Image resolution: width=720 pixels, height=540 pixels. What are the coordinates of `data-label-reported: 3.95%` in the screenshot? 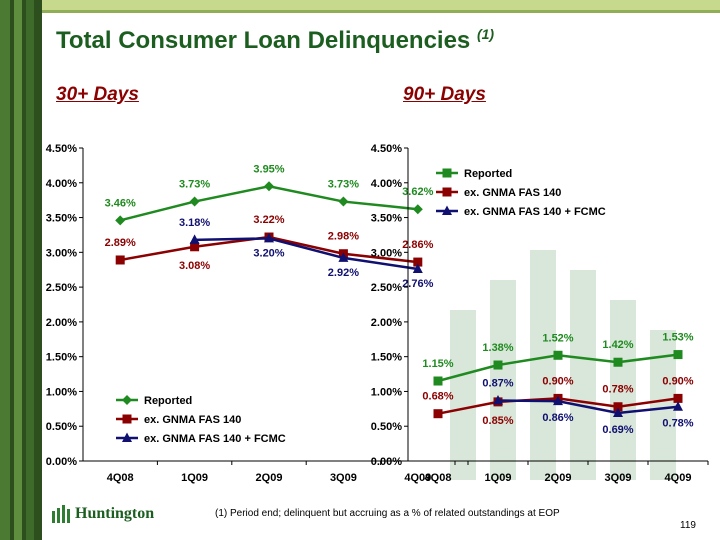 It's located at (268, 169).